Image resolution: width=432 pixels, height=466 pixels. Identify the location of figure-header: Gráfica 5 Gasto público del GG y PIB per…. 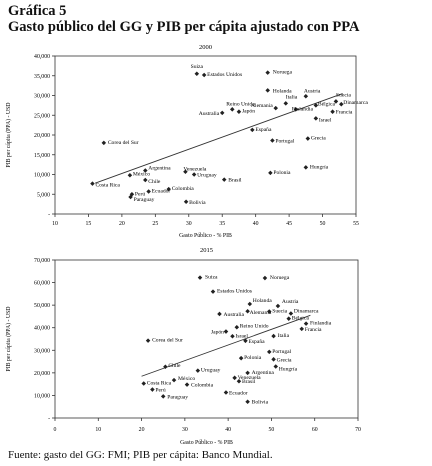
(218, 19).